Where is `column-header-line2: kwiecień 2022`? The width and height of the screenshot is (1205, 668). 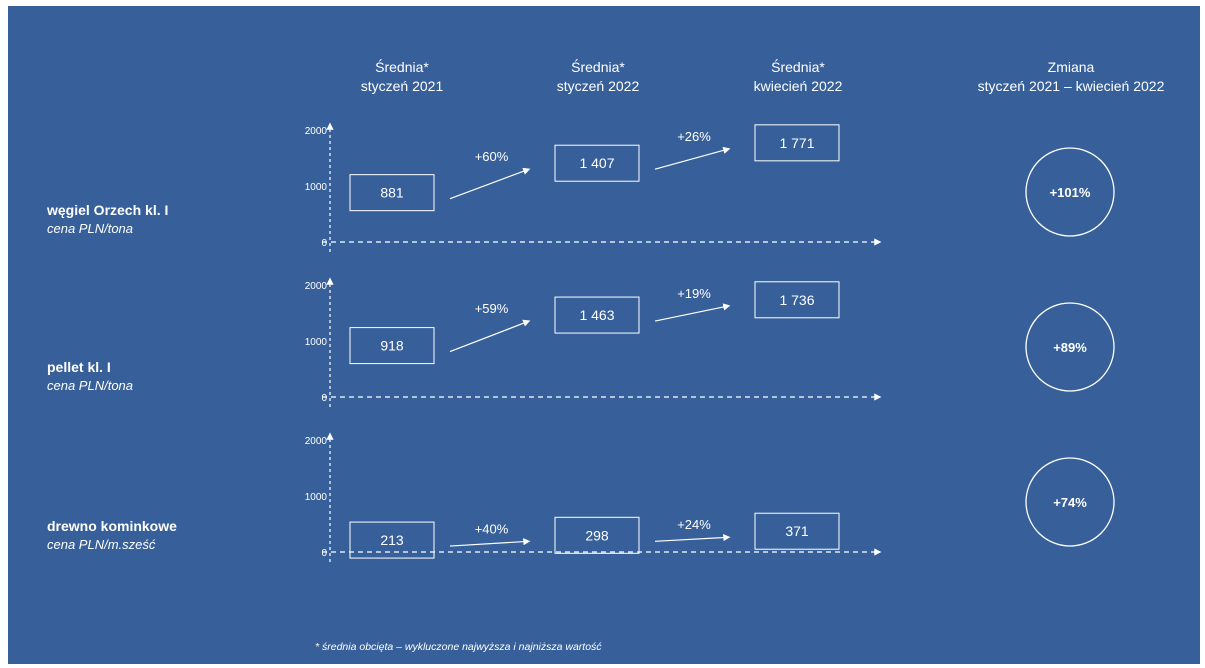
column-header-line2: kwiecień 2022 is located at coordinates (798, 86).